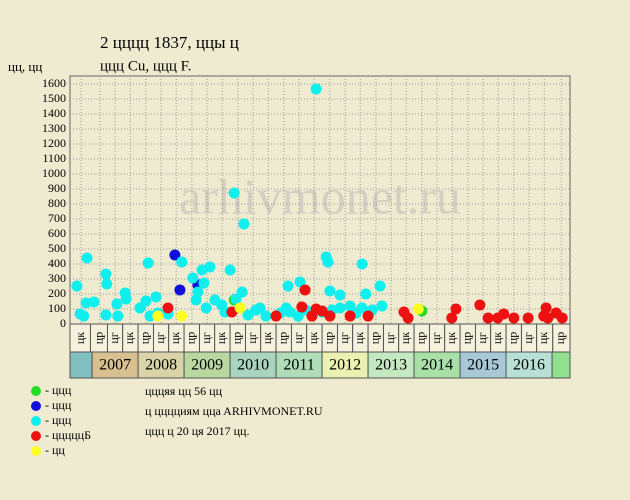  I want to click on y-tick-label: 100, so click(57, 308).